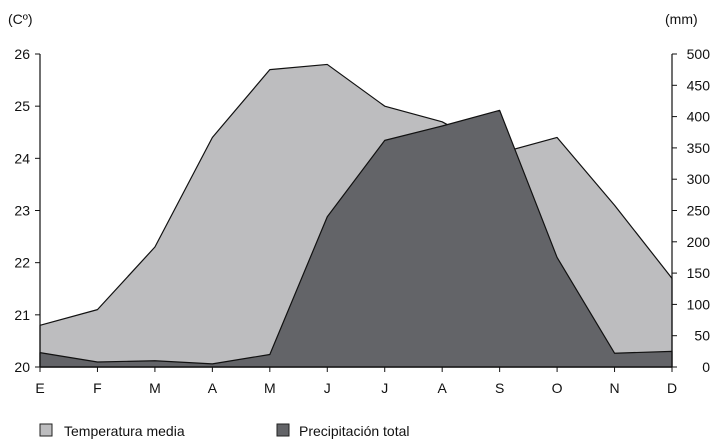  What do you see at coordinates (20, 19) in the screenshot?
I see `left-axis-unit-label: (Cº)` at bounding box center [20, 19].